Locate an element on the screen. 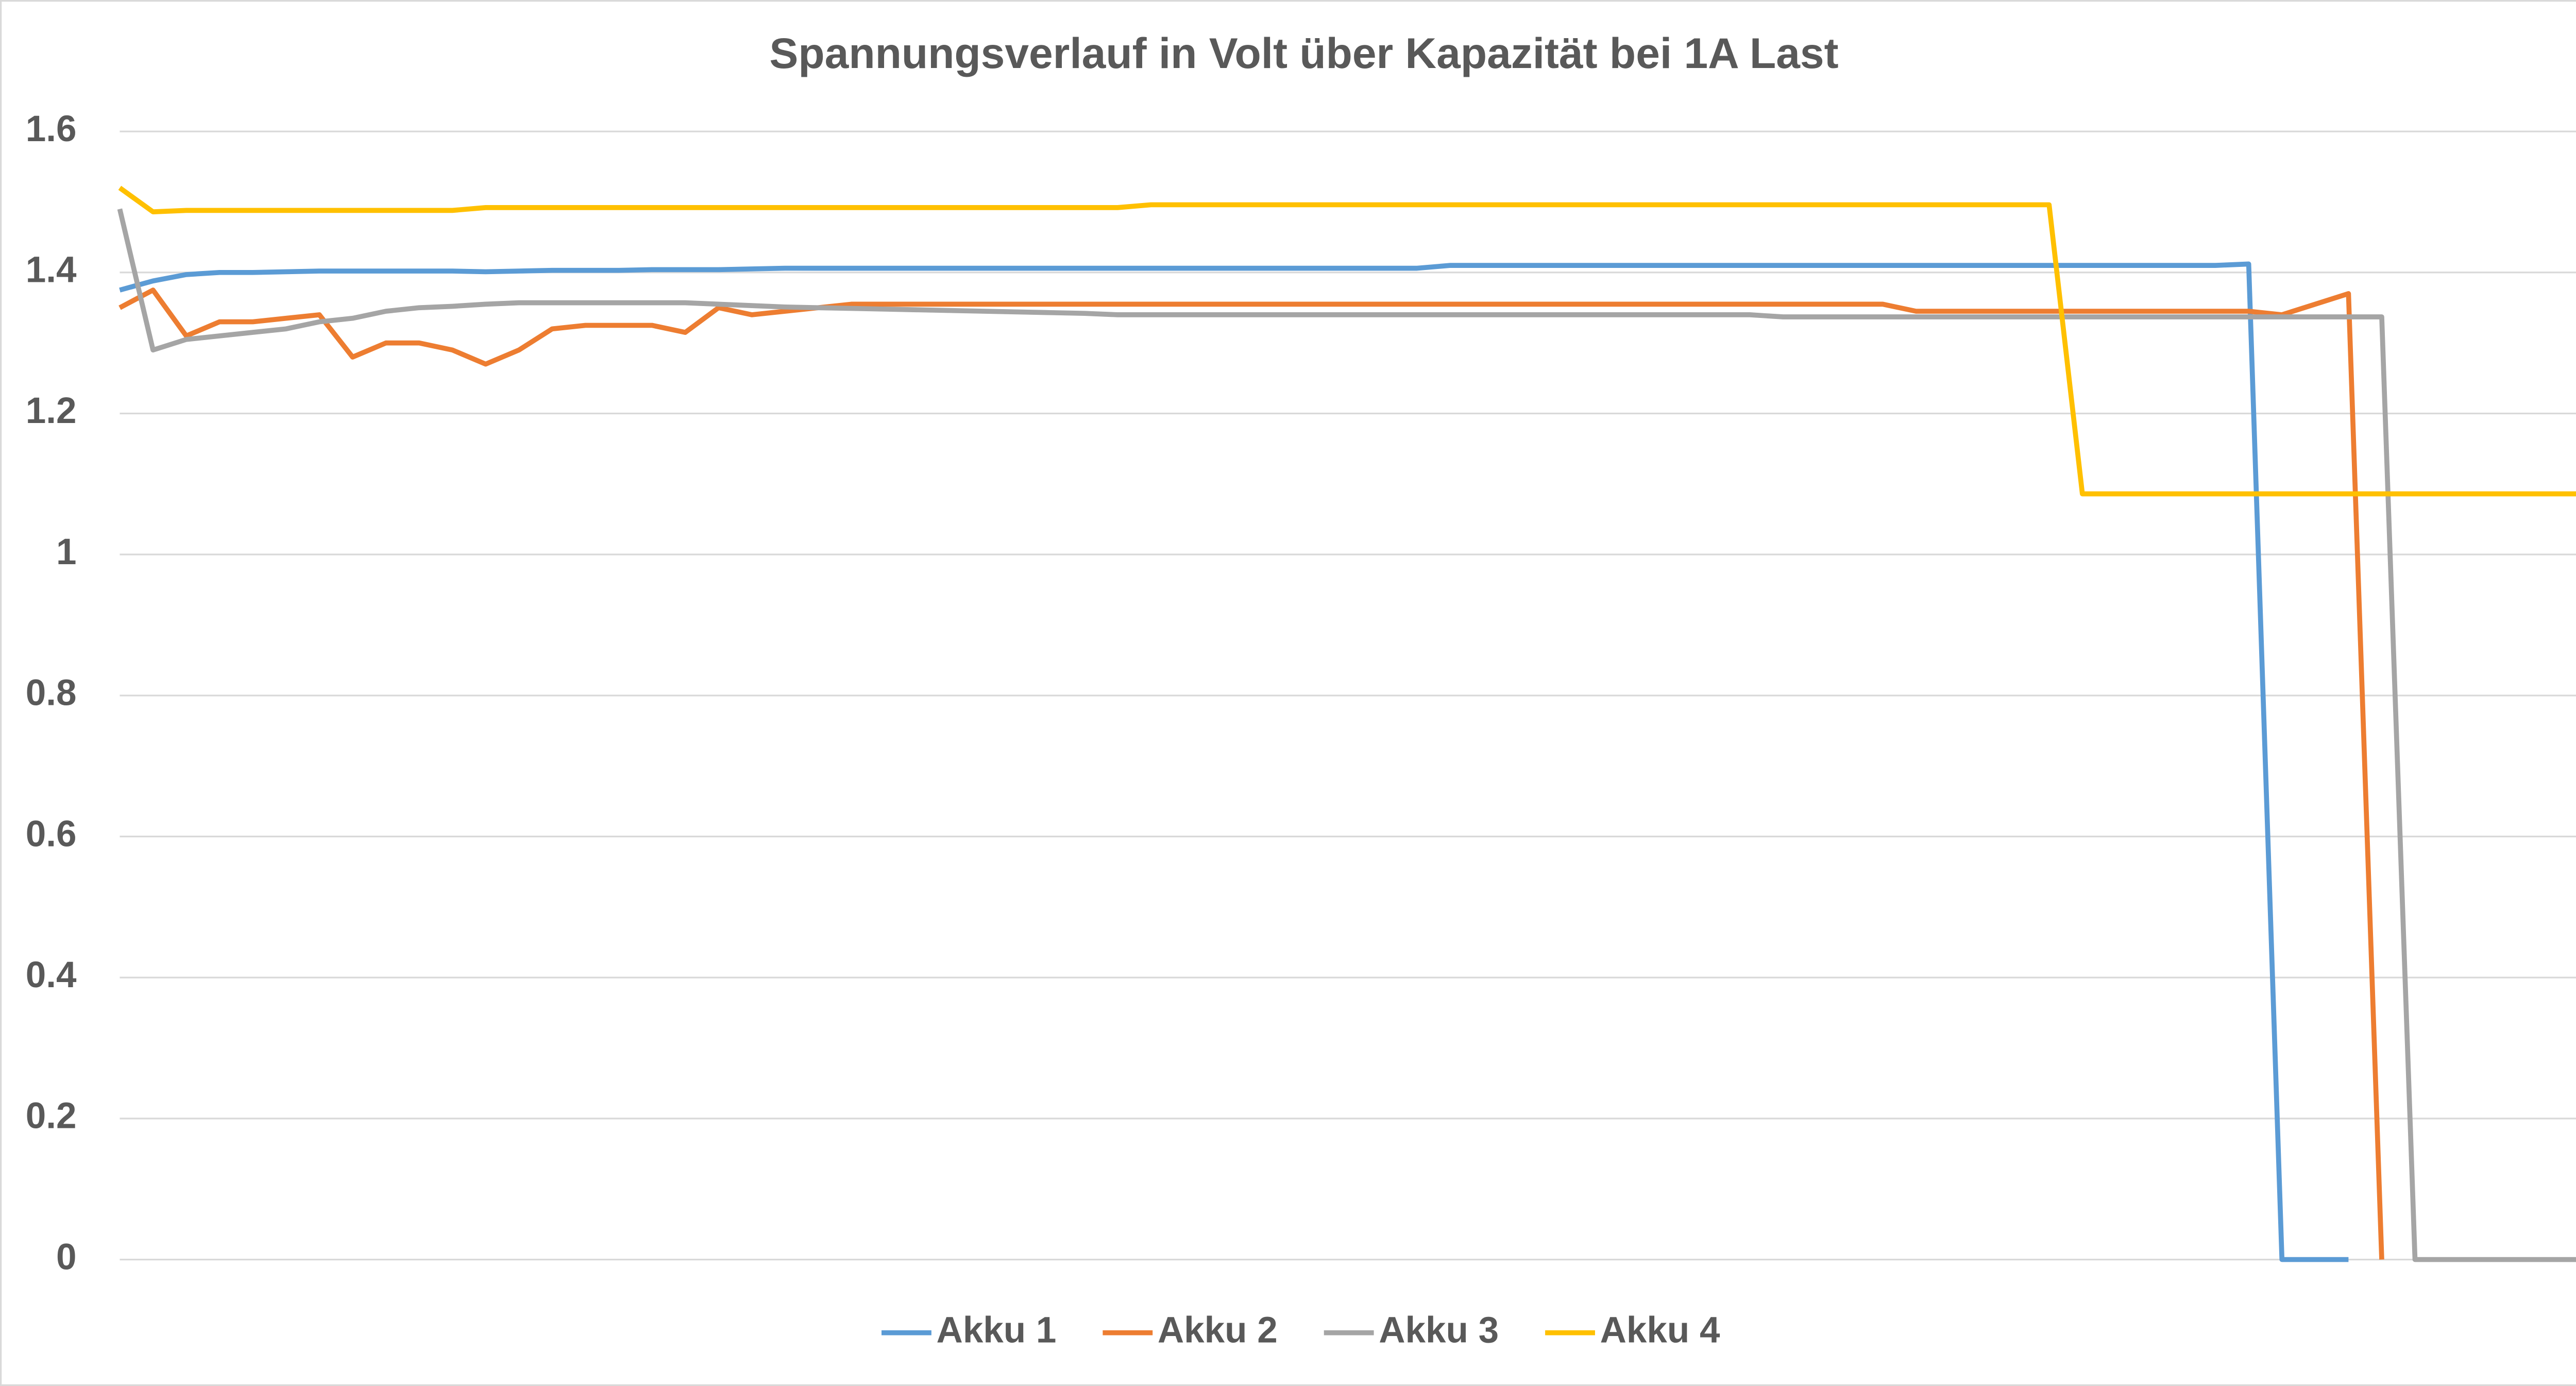 The image size is (2576, 1386). y-tick-label: 0.4 is located at coordinates (51, 975).